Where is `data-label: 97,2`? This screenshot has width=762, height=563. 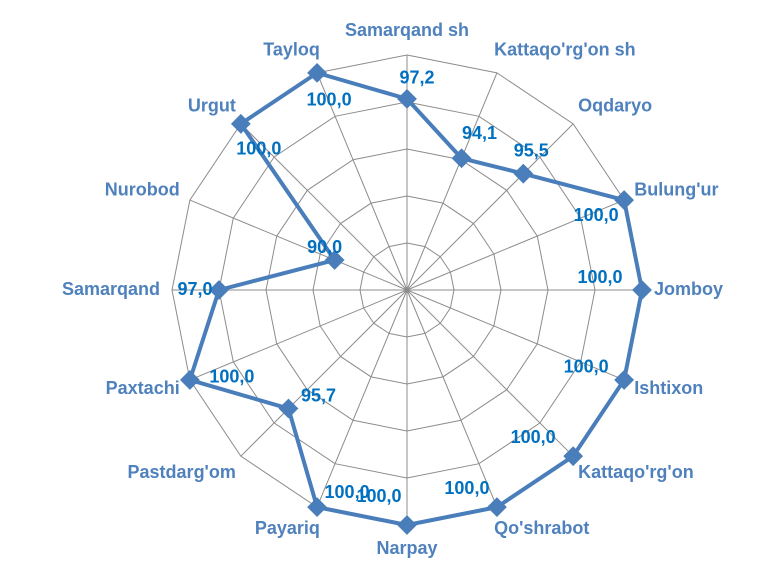
data-label: 97,2 is located at coordinates (416, 78).